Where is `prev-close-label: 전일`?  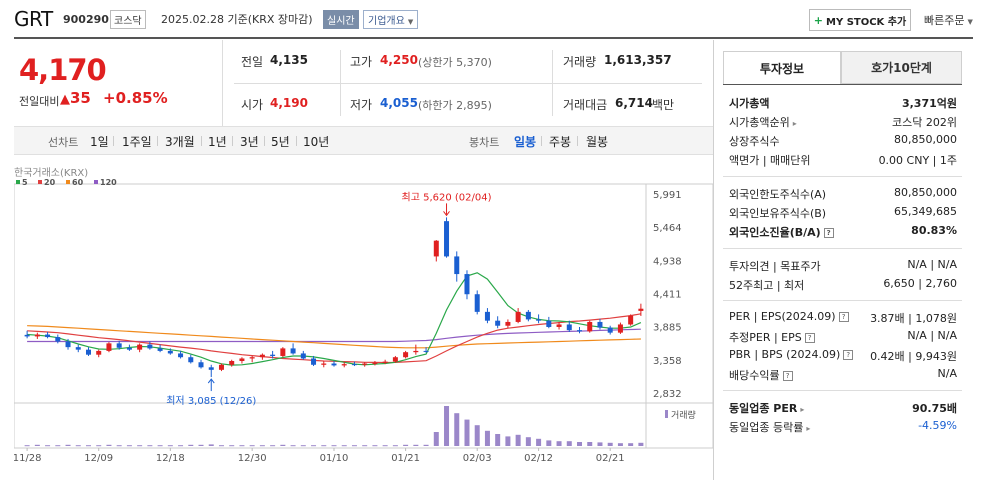 prev-close-label: 전일 is located at coordinates (252, 62).